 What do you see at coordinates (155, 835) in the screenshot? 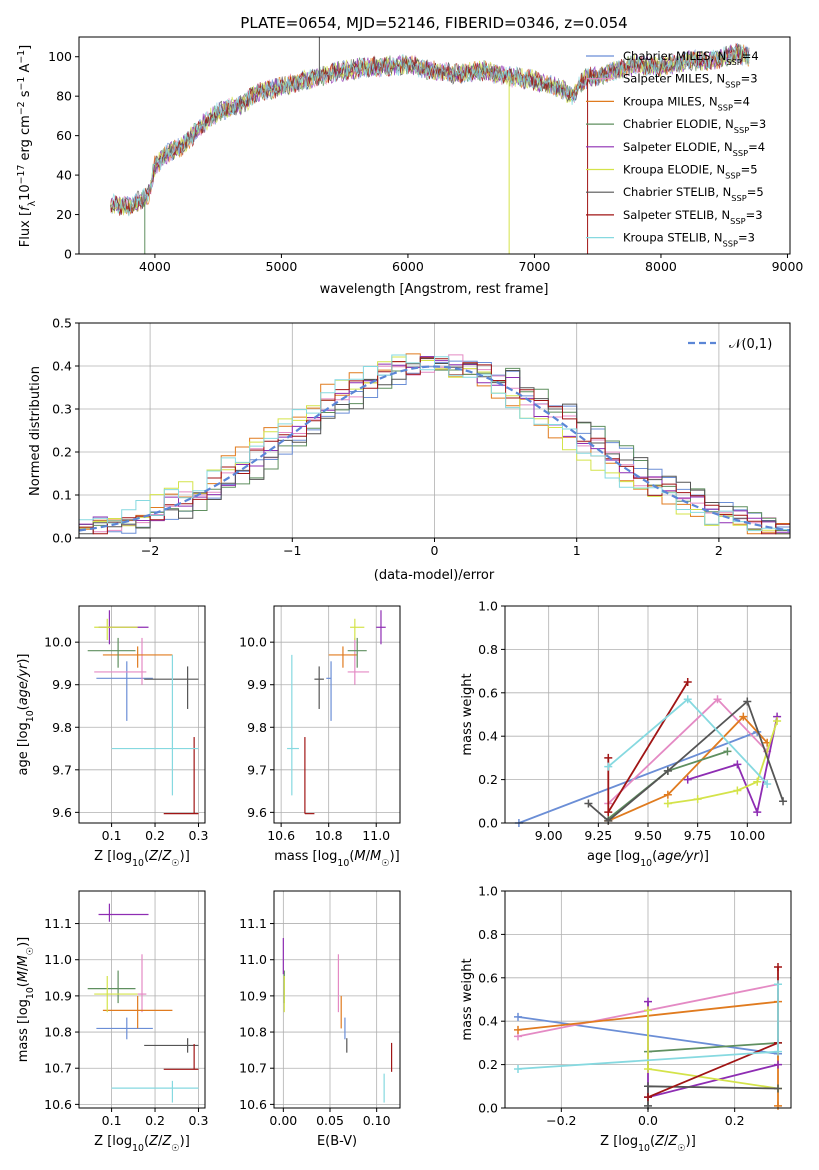
I see `x-tick-label: 0.2` at bounding box center [155, 835].